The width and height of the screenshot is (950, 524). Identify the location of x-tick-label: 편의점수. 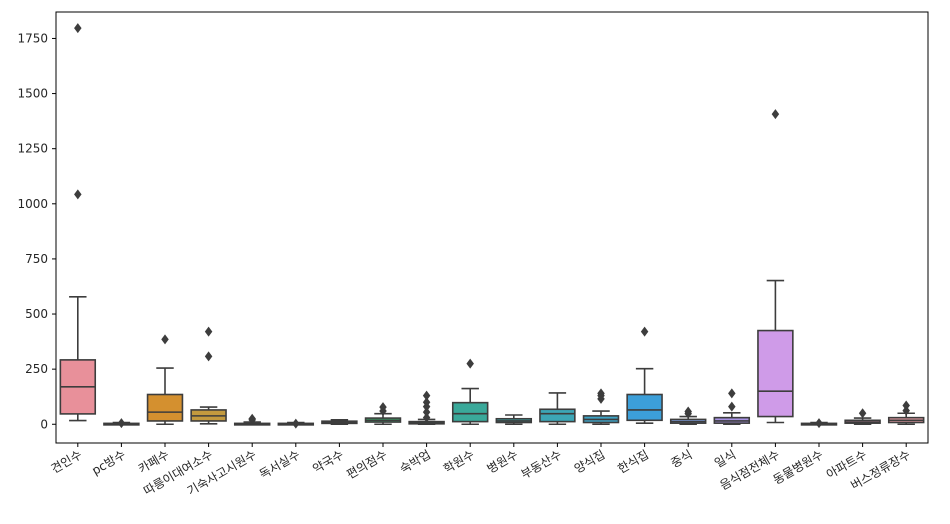
(366, 464).